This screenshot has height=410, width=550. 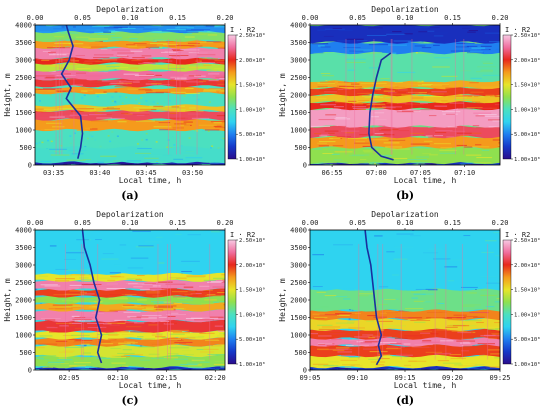 What do you see at coordinates (405, 223) in the screenshot?
I see `top-tick-label: 0.10` at bounding box center [405, 223].